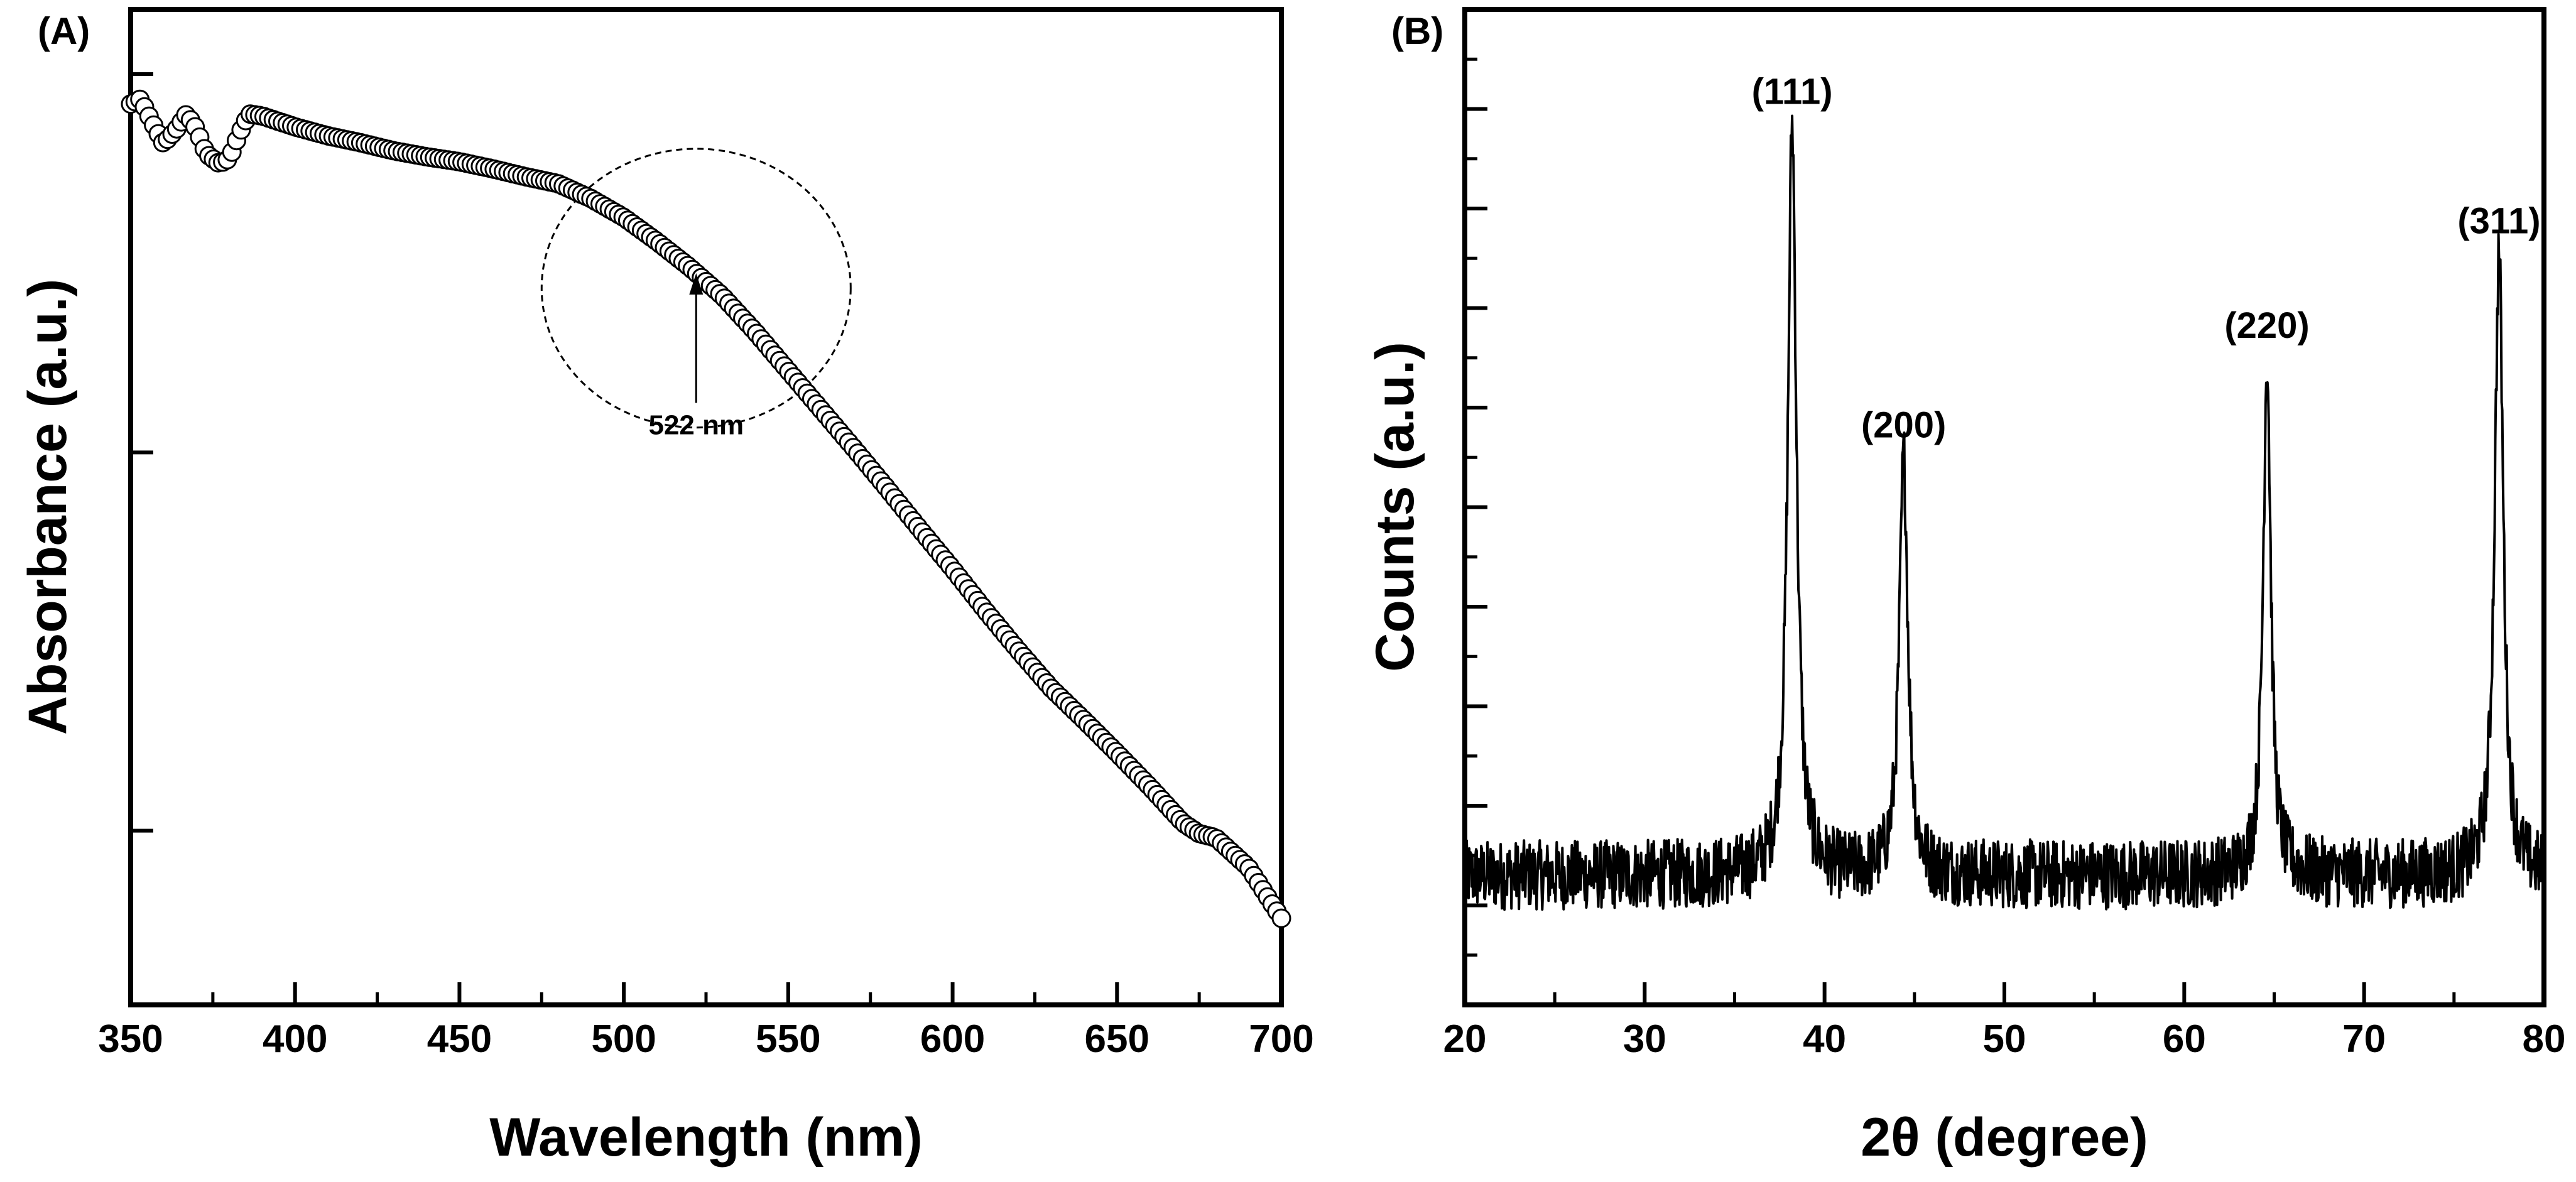 The height and width of the screenshot is (1182, 2576). What do you see at coordinates (1417, 31) in the screenshot?
I see `panel-b-label: (B)` at bounding box center [1417, 31].